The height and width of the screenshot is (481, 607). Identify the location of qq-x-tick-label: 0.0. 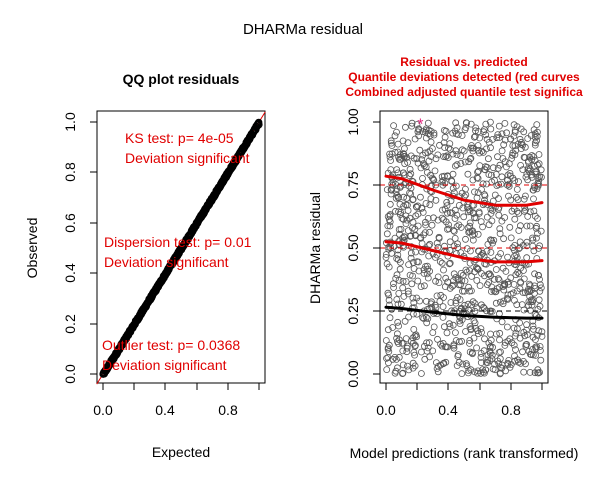
(103, 410).